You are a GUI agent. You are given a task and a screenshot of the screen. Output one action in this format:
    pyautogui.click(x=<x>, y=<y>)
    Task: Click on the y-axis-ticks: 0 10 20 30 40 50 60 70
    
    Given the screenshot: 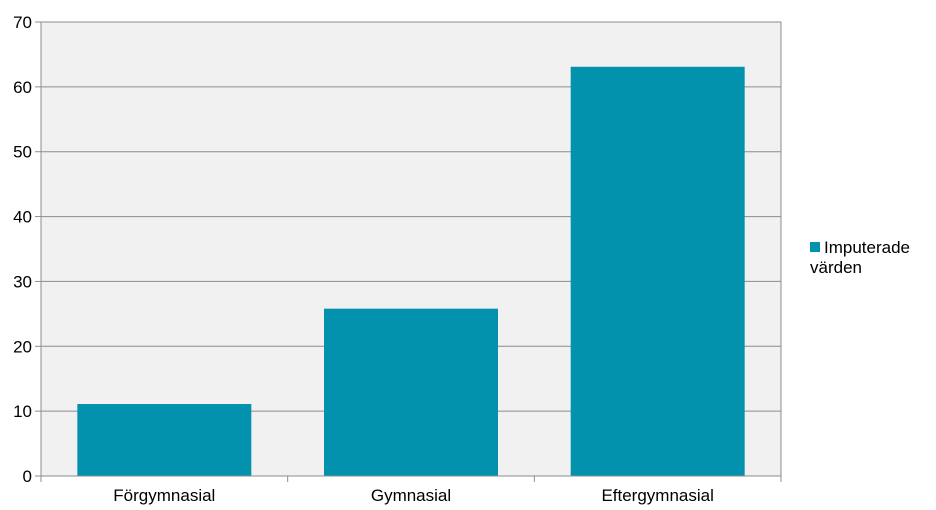 What is the action you would take?
    pyautogui.click(x=27, y=249)
    